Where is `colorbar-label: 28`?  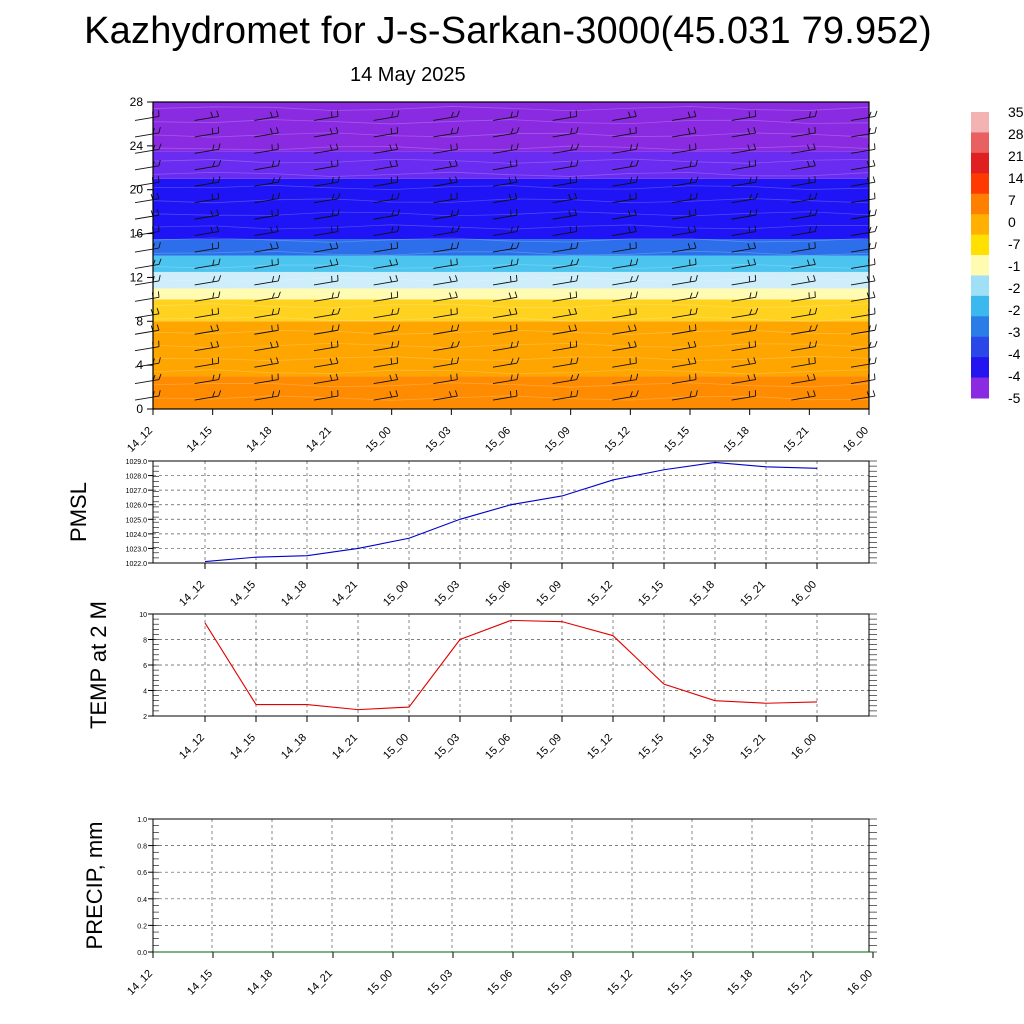 colorbar-label: 28 is located at coordinates (1016, 134).